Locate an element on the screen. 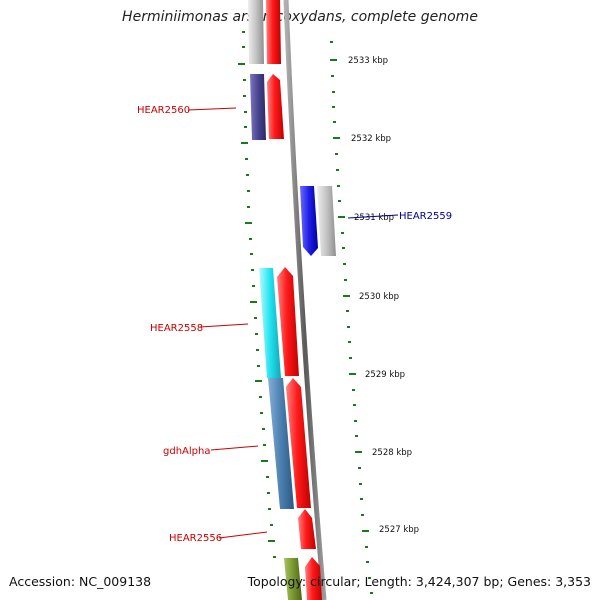 This screenshot has height=600, width=600. scale-label-2533: 2533 kbp is located at coordinates (368, 61).